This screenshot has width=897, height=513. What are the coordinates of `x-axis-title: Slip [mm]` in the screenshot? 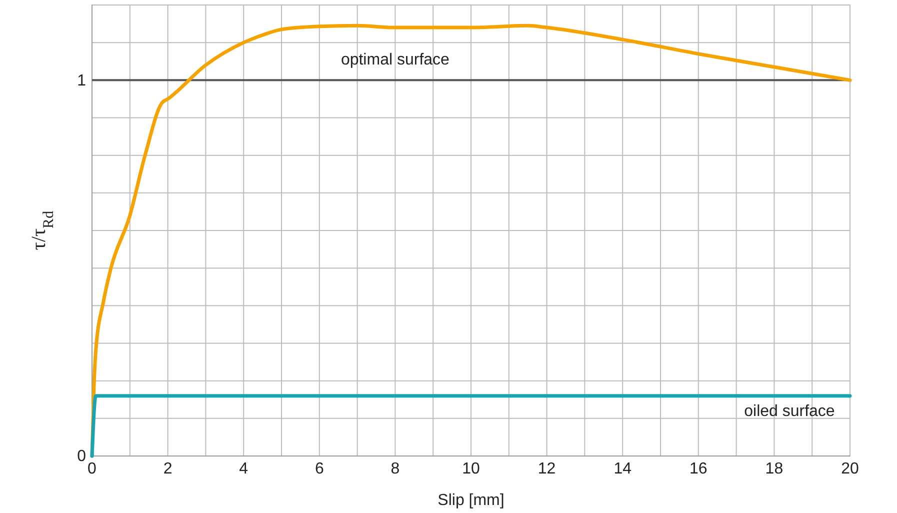 It's located at (471, 500).